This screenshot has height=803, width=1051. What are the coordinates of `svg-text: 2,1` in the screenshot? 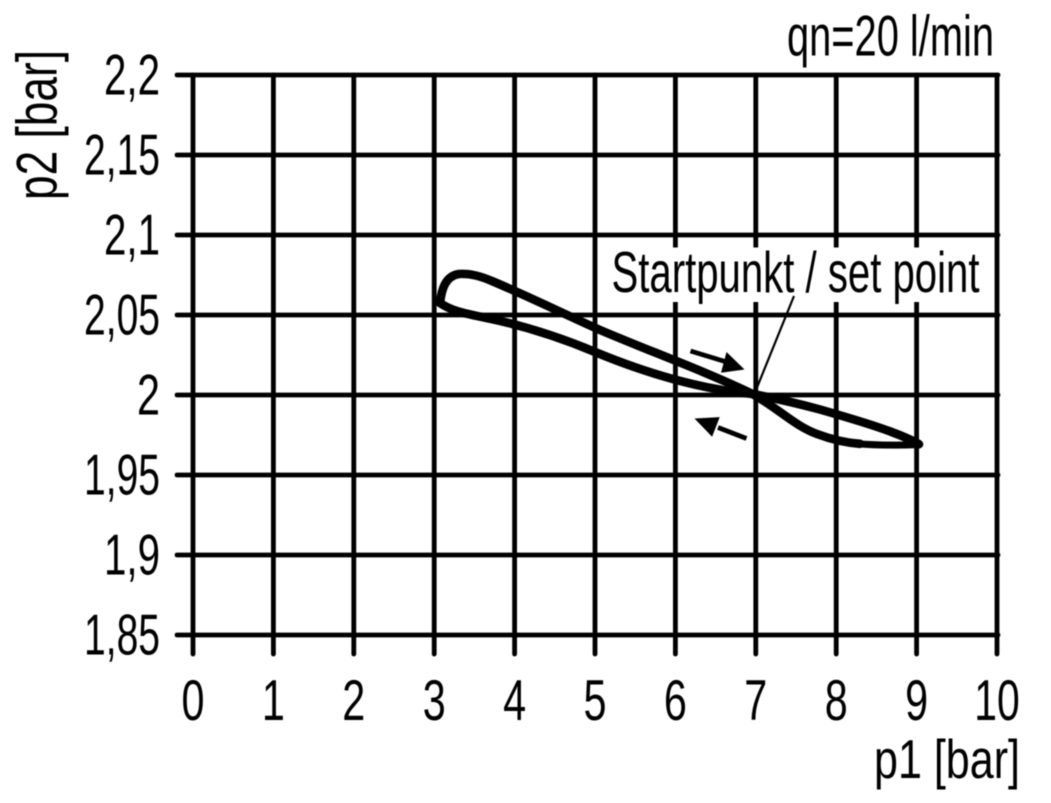 It's located at (132, 236).